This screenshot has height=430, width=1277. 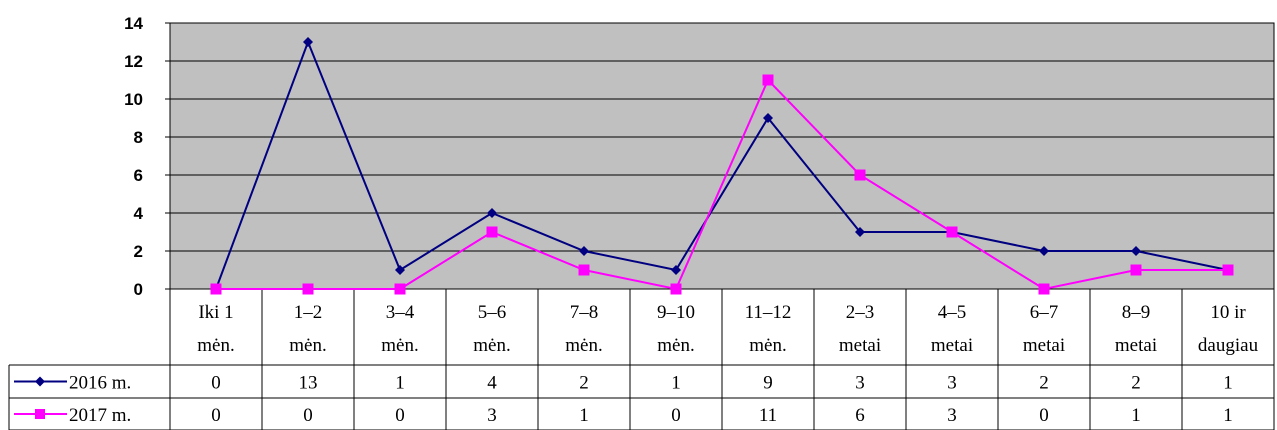 I want to click on y-tick-label: 10, so click(x=133, y=99).